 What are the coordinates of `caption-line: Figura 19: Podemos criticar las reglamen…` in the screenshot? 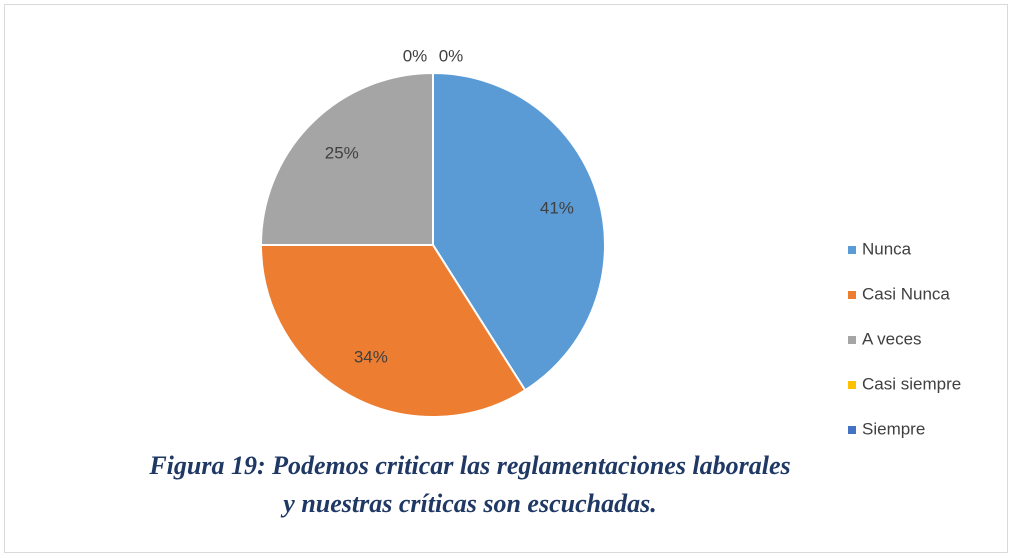 It's located at (469, 465).